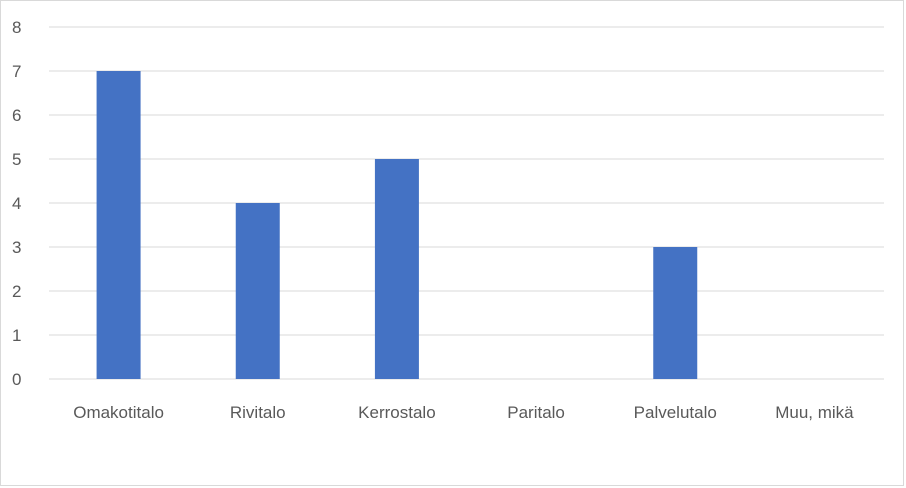 The height and width of the screenshot is (488, 906). Describe the element at coordinates (396, 412) in the screenshot. I see `x-tick-label: Kerrostalo` at that location.